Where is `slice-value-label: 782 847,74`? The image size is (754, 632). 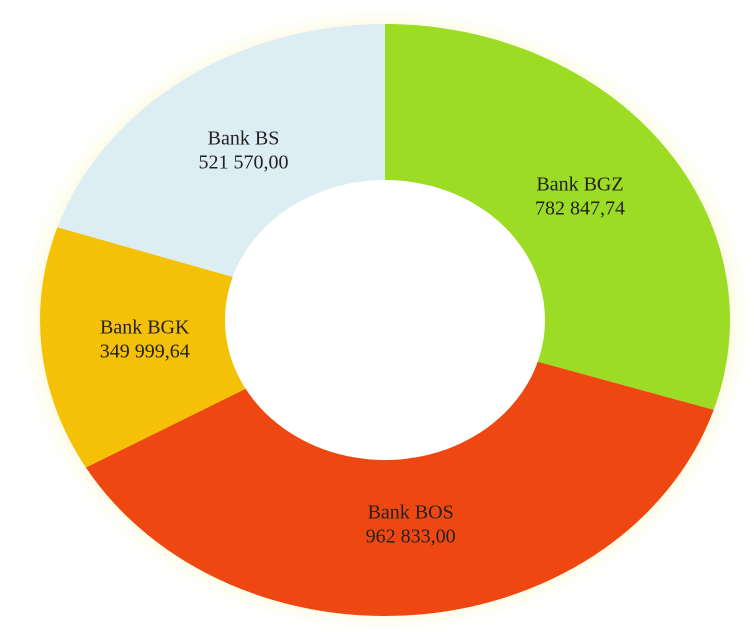
slice-value-label: 782 847,74 is located at coordinates (580, 208).